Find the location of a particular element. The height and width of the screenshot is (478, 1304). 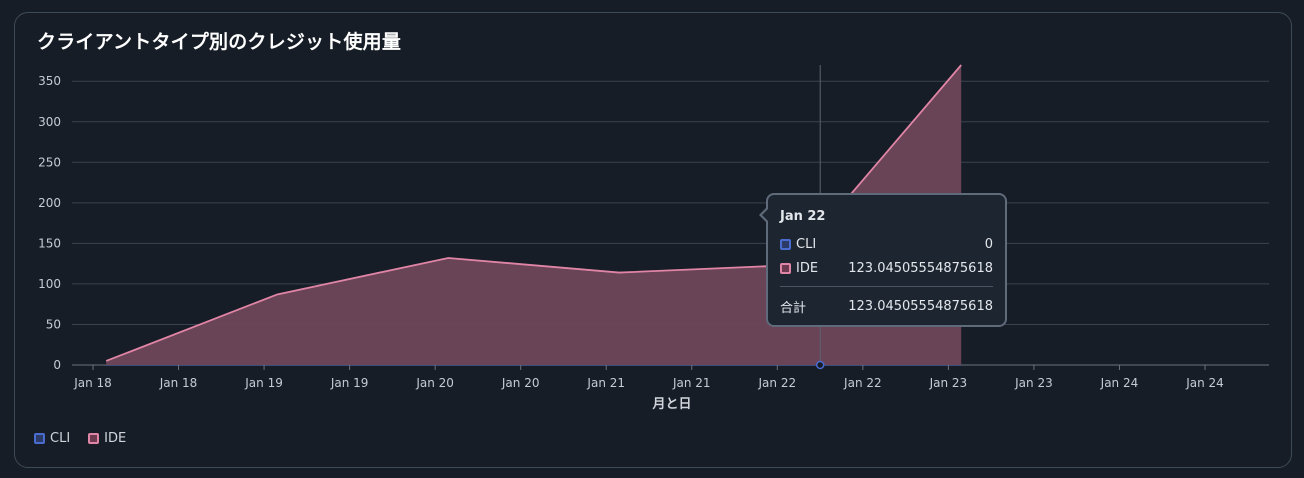

tooltip-value-ide: 123.04505554875618 is located at coordinates (920, 268).